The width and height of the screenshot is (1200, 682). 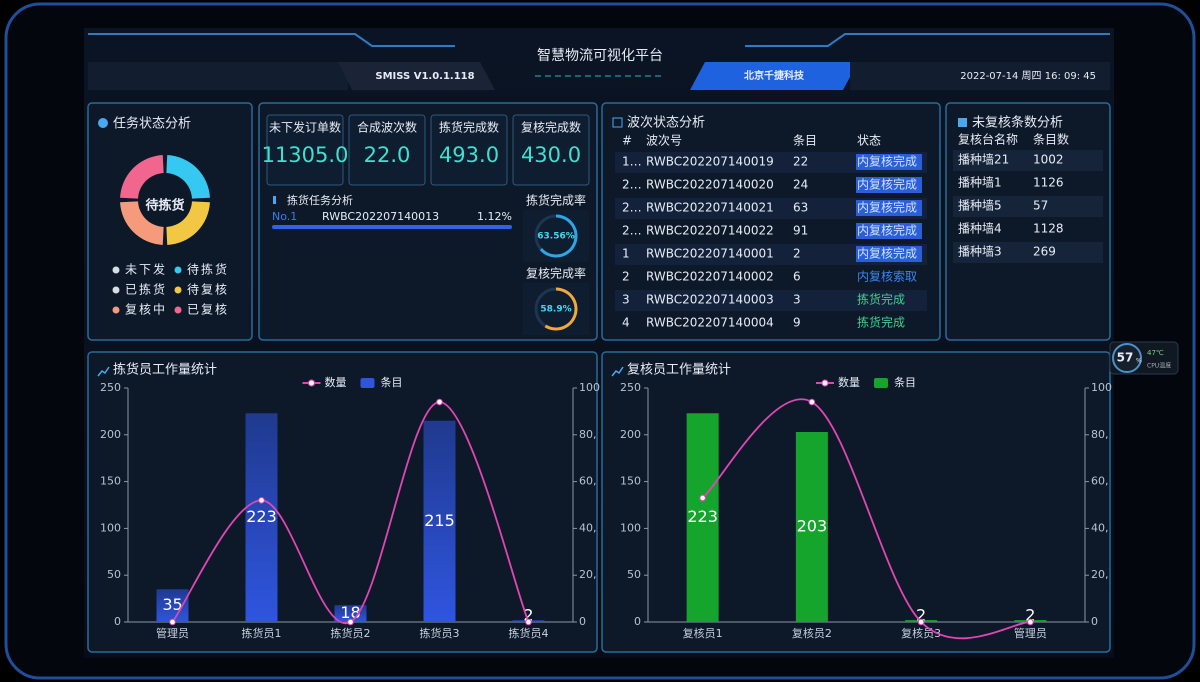 What do you see at coordinates (1048, 229) in the screenshot?
I see `table-cell: 1128` at bounding box center [1048, 229].